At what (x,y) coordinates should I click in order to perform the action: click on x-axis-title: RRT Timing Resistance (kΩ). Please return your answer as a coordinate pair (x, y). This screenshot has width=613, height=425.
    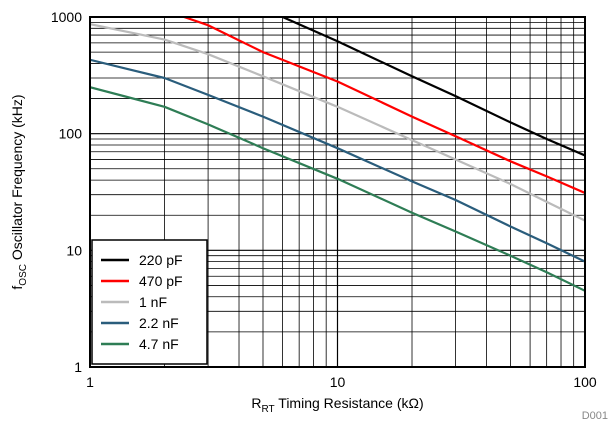
    Looking at the image, I should click on (337, 405).